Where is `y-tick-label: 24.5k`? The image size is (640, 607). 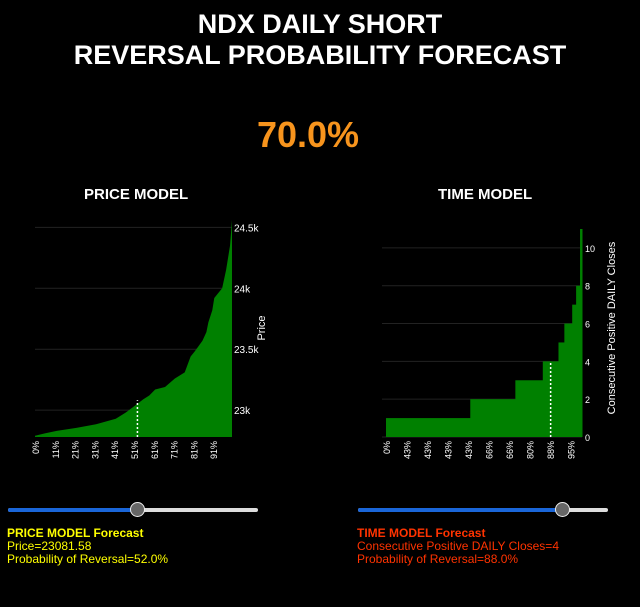
y-tick-label: 24.5k is located at coordinates (246, 228).